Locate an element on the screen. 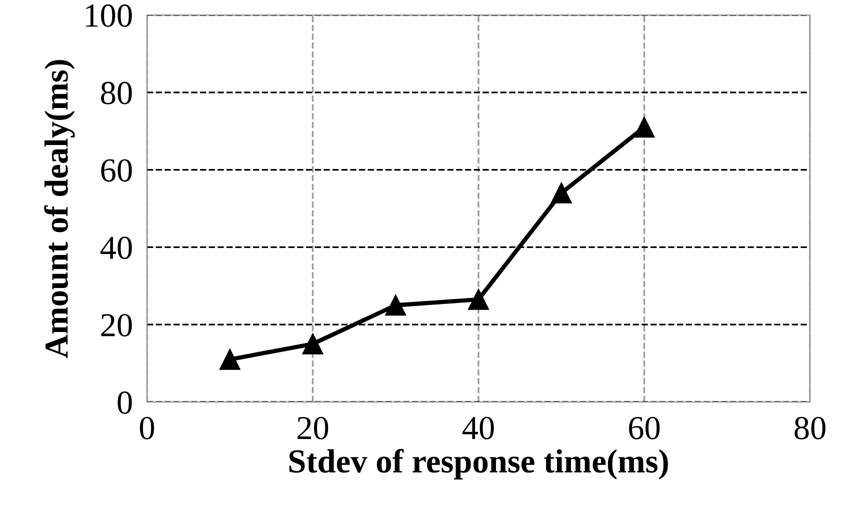 The height and width of the screenshot is (523, 848). x-tick-label: 0 is located at coordinates (147, 428).